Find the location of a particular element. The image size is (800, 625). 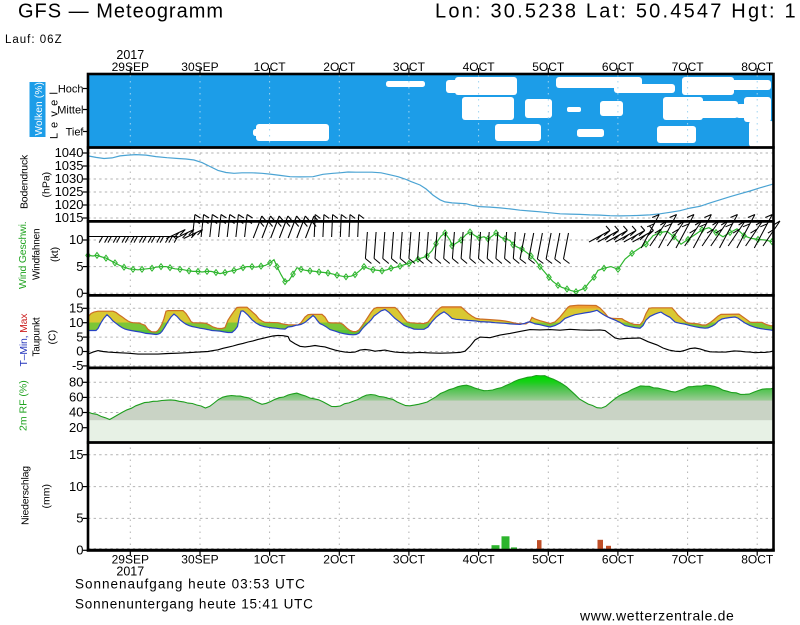

svg-text:Lon: 30.5238 Lat: 50.4547 Hgt:: Lon: 30.5238 Lat: 50.4547 Hgt: 1 is located at coordinates (616, 12).